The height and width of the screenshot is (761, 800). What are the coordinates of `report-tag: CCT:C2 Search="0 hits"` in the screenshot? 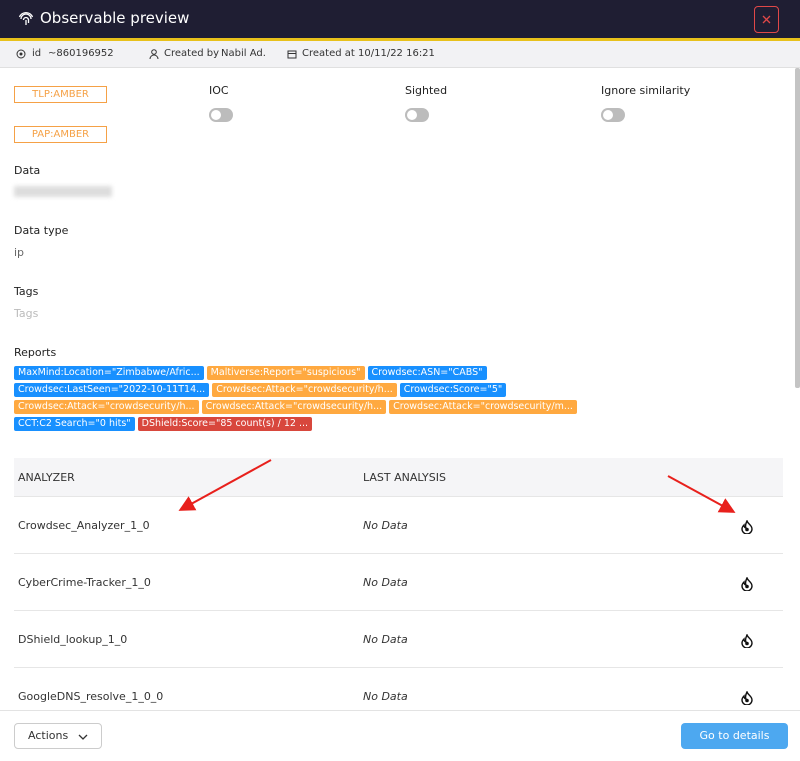 It's located at (74, 424).